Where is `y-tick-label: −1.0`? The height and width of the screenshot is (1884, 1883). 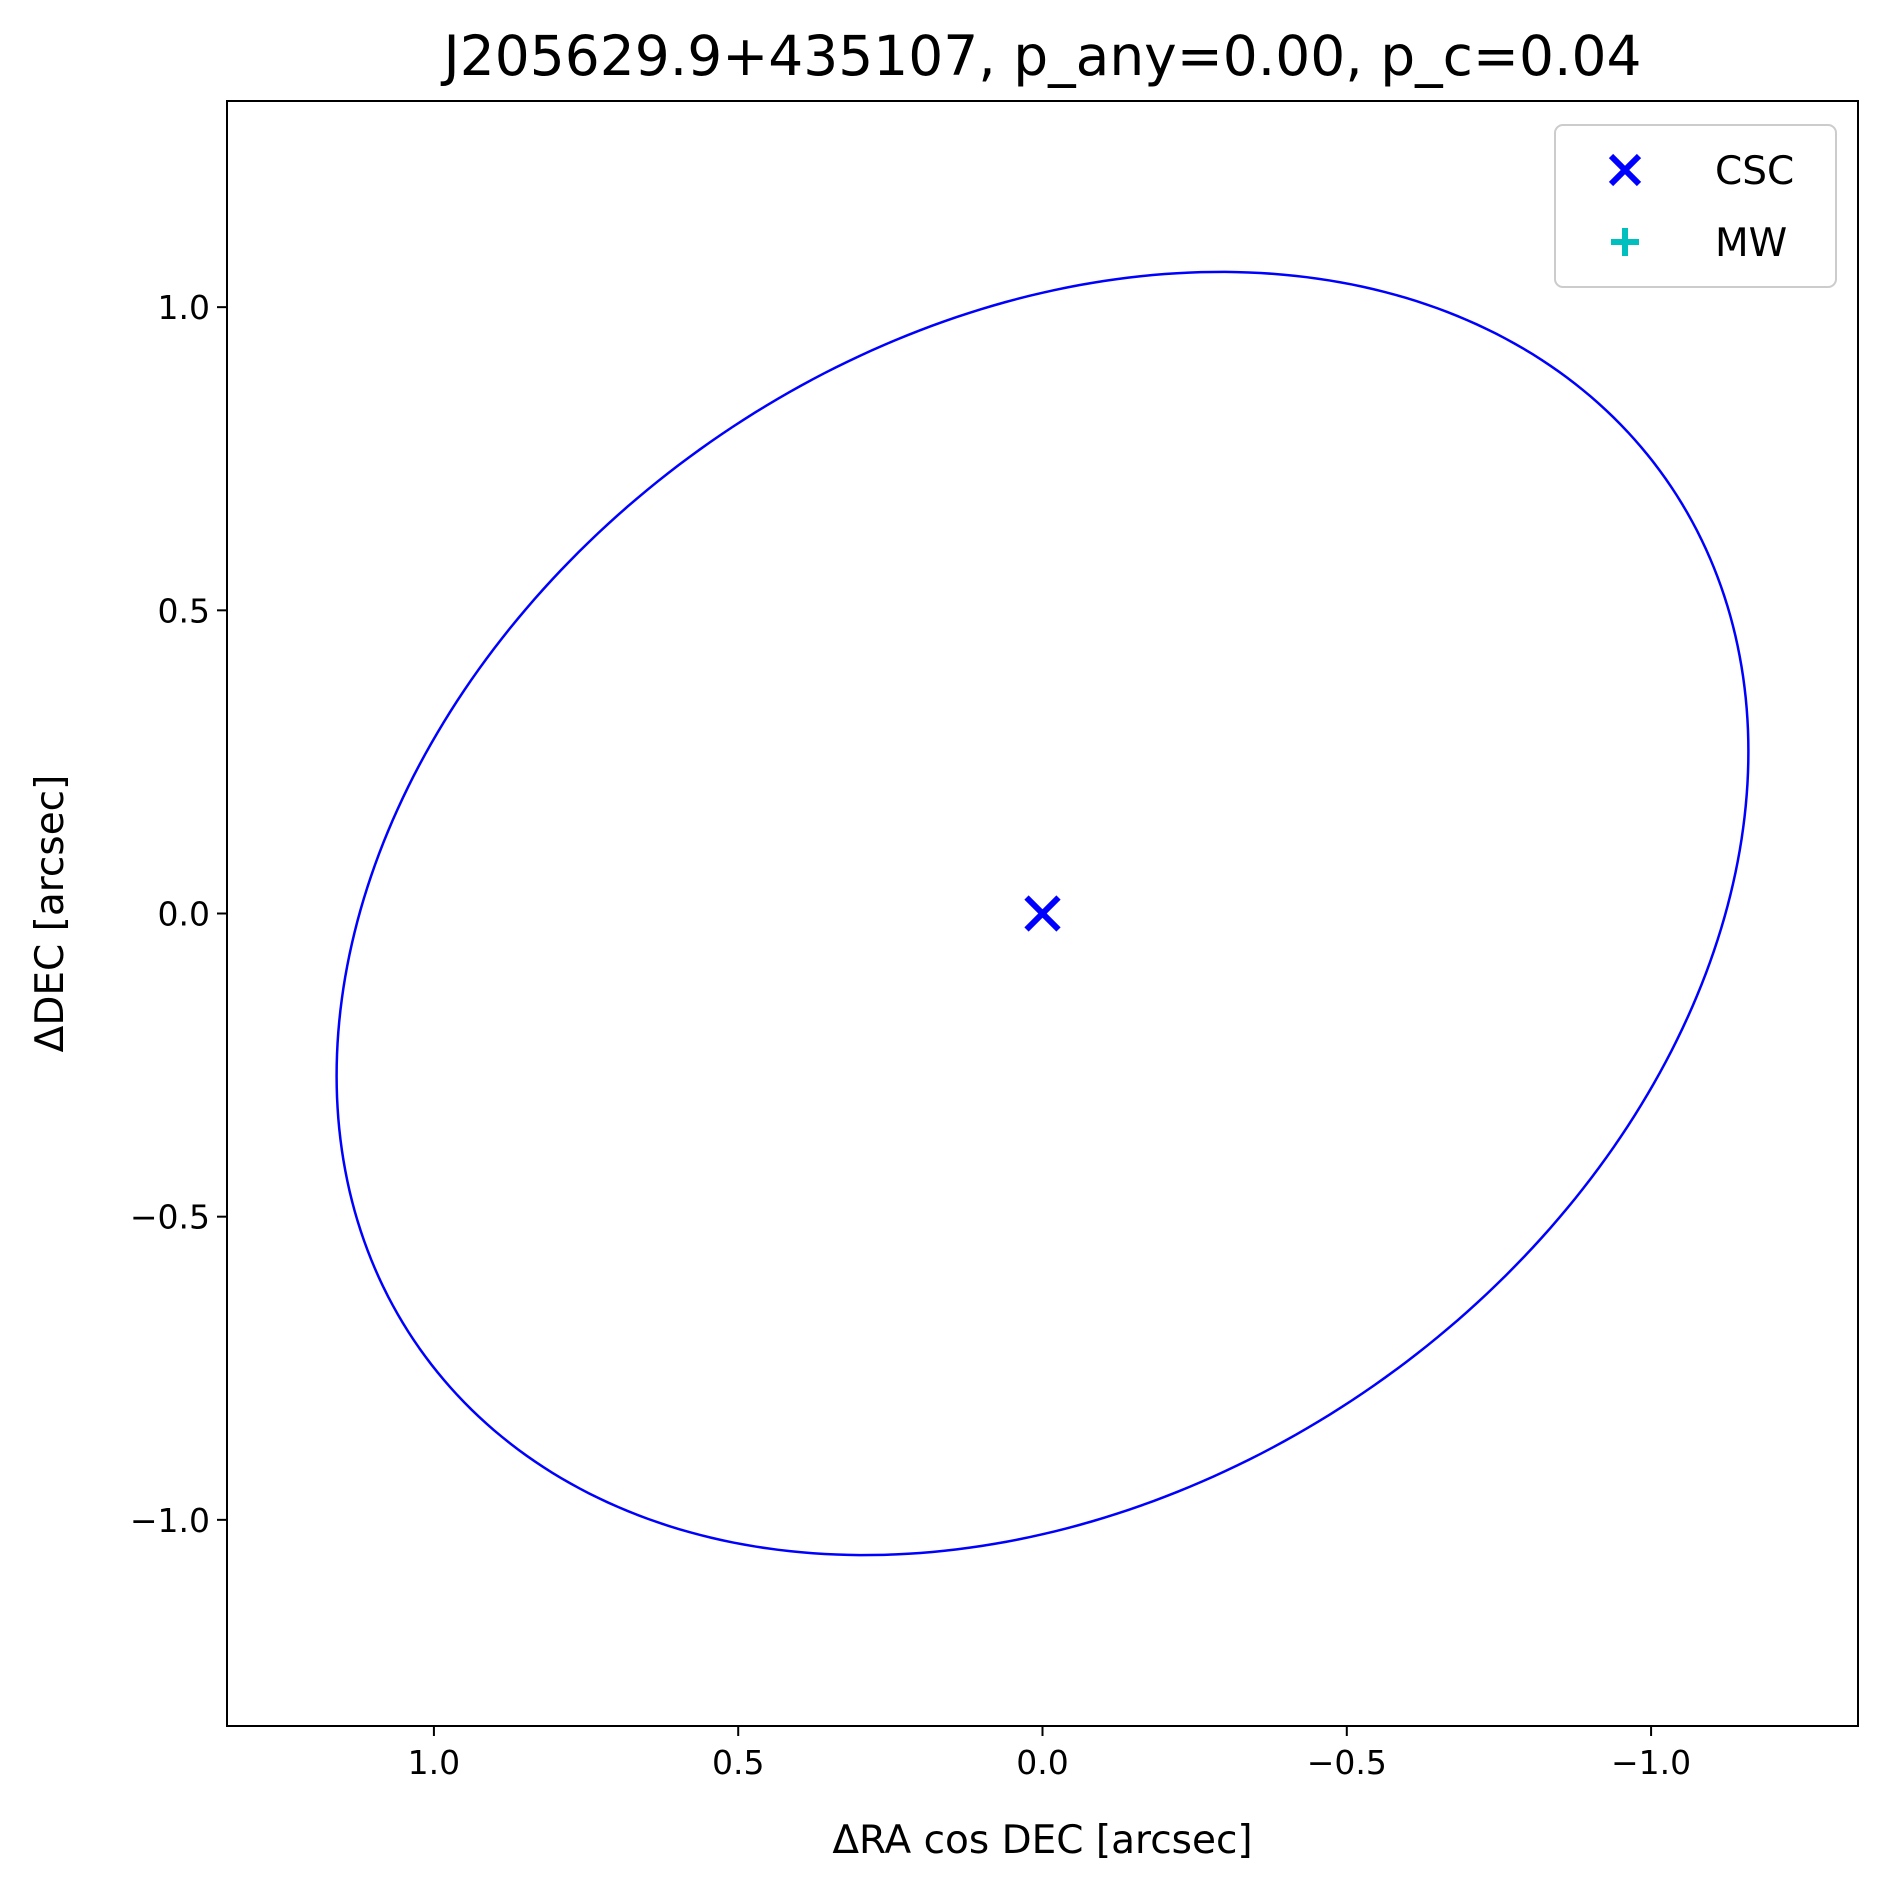 y-tick-label: −1.0 is located at coordinates (170, 1520).